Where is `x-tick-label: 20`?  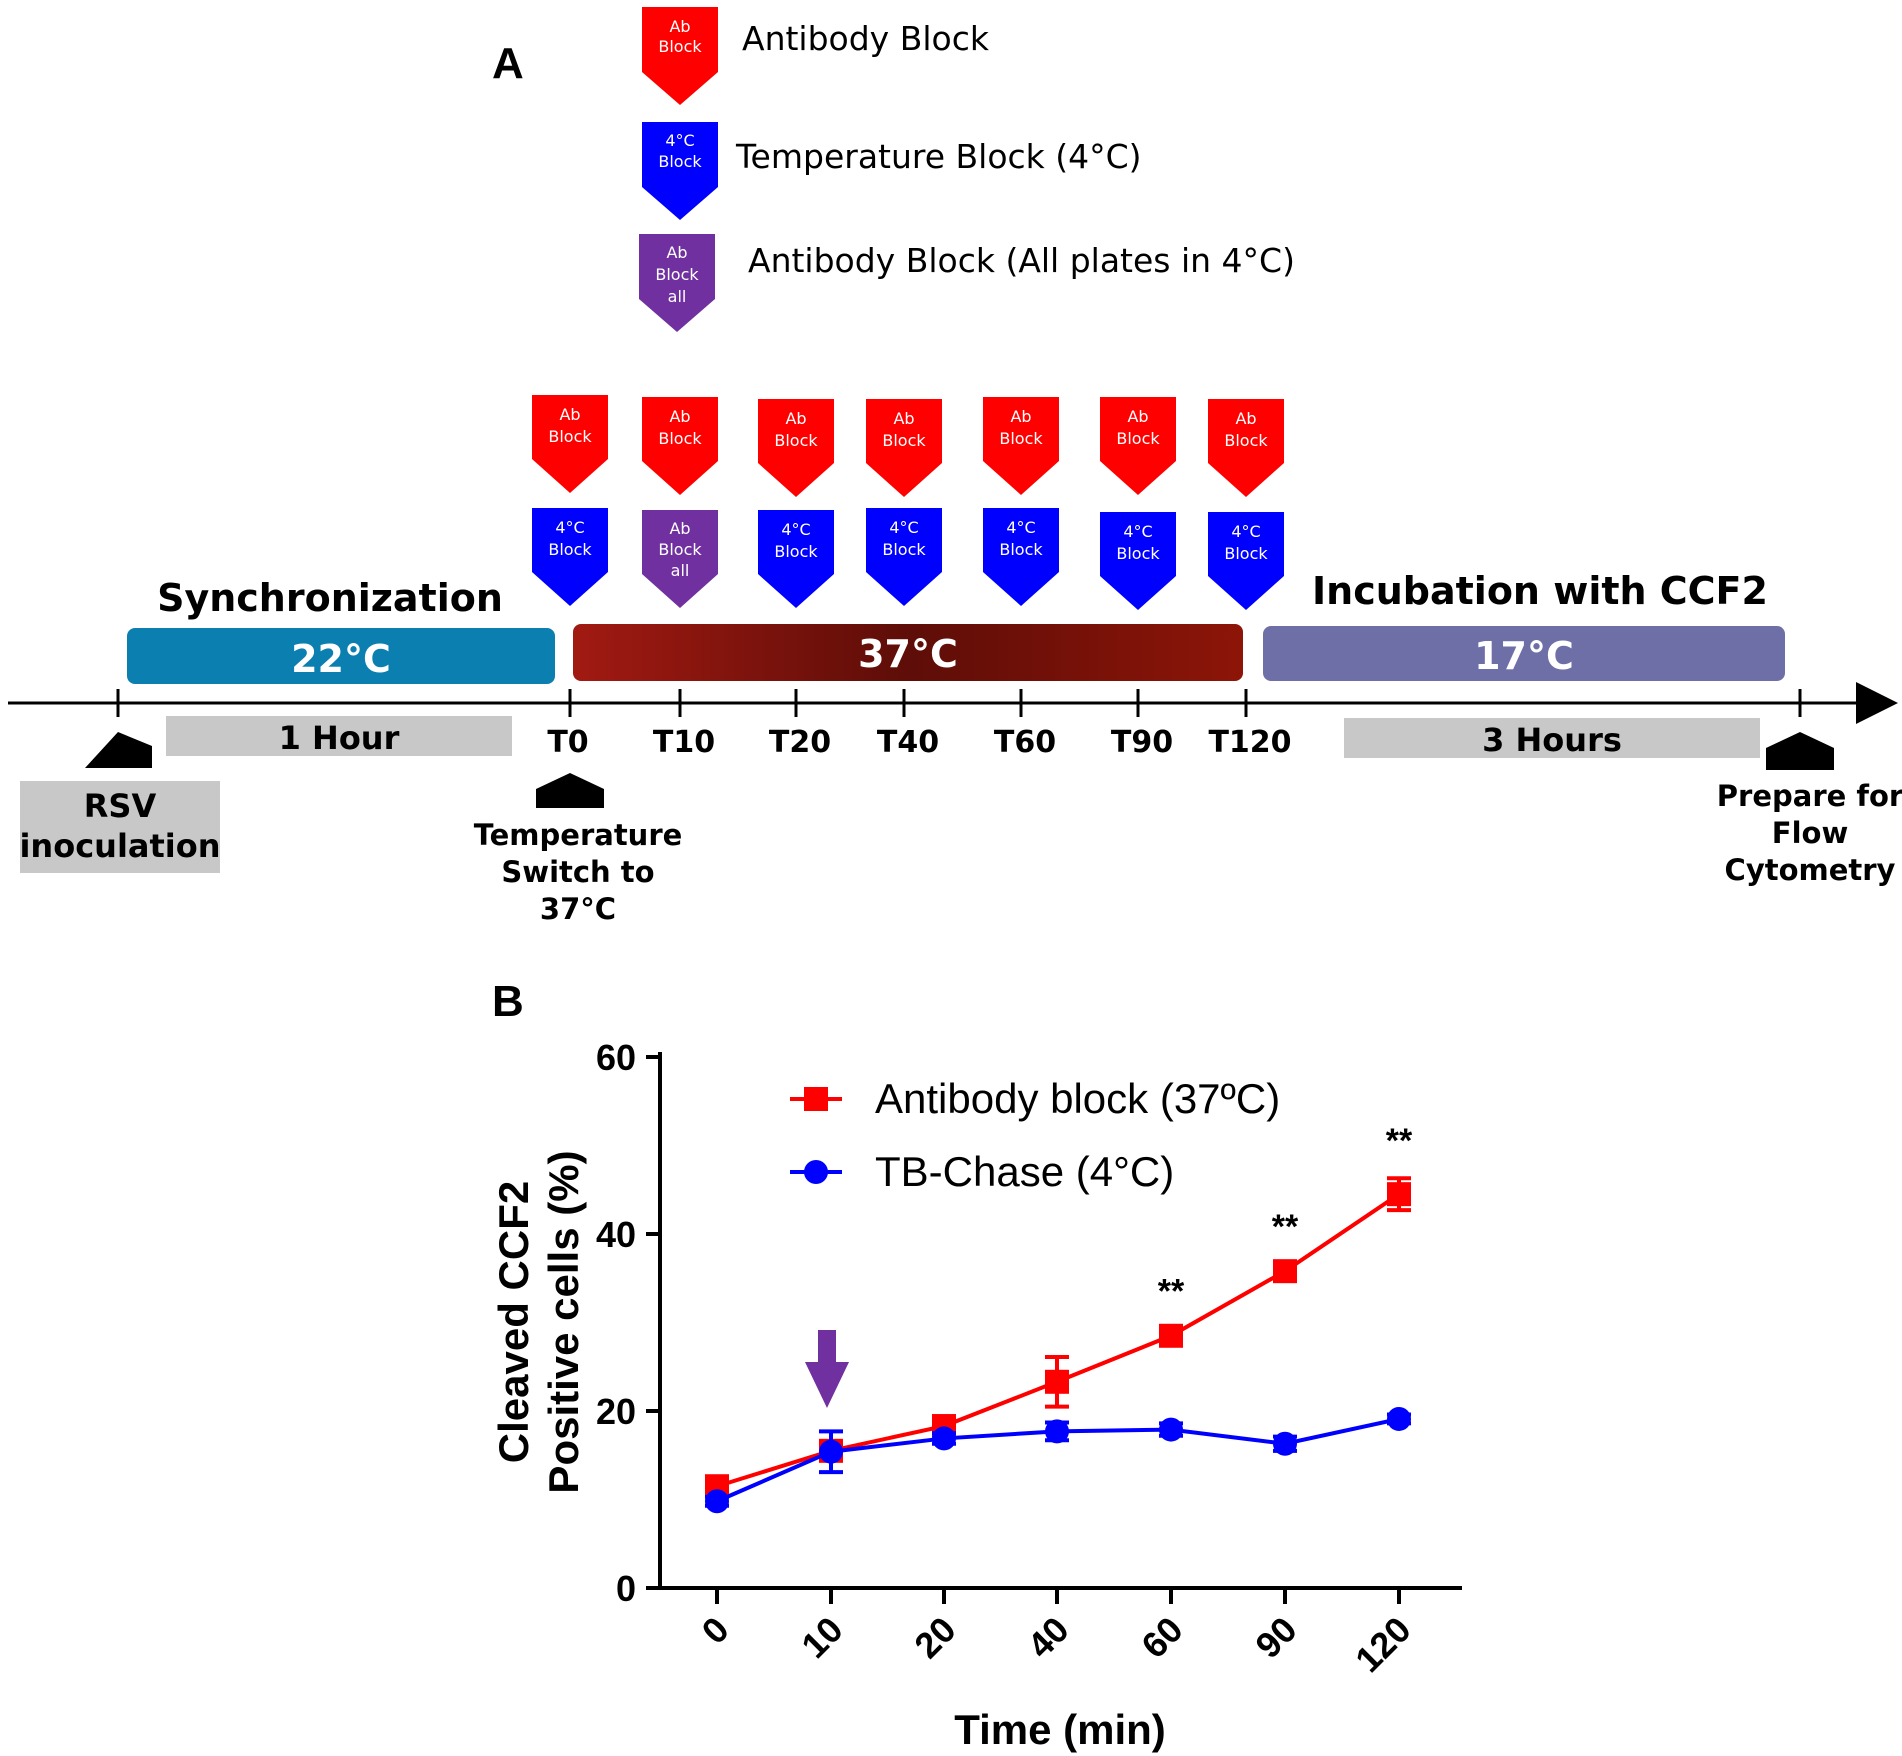 x-tick-label: 20 is located at coordinates (934, 1637).